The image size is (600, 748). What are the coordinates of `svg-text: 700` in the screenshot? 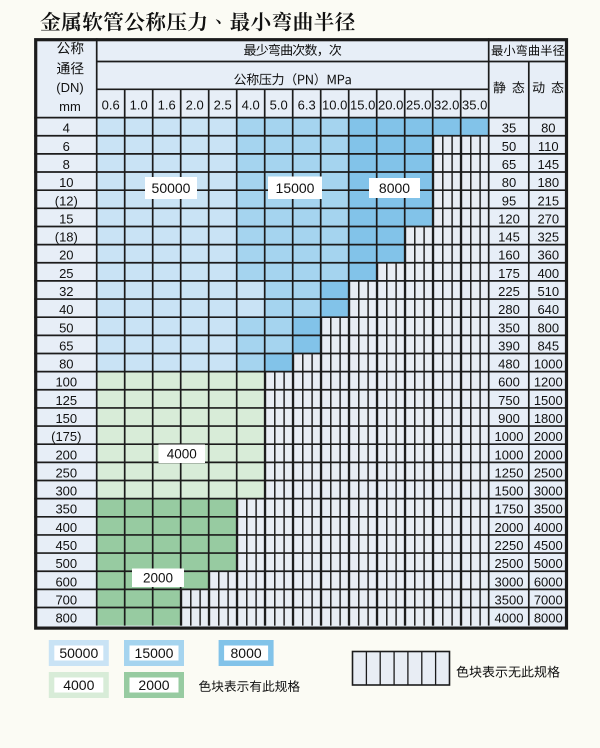 It's located at (66, 600).